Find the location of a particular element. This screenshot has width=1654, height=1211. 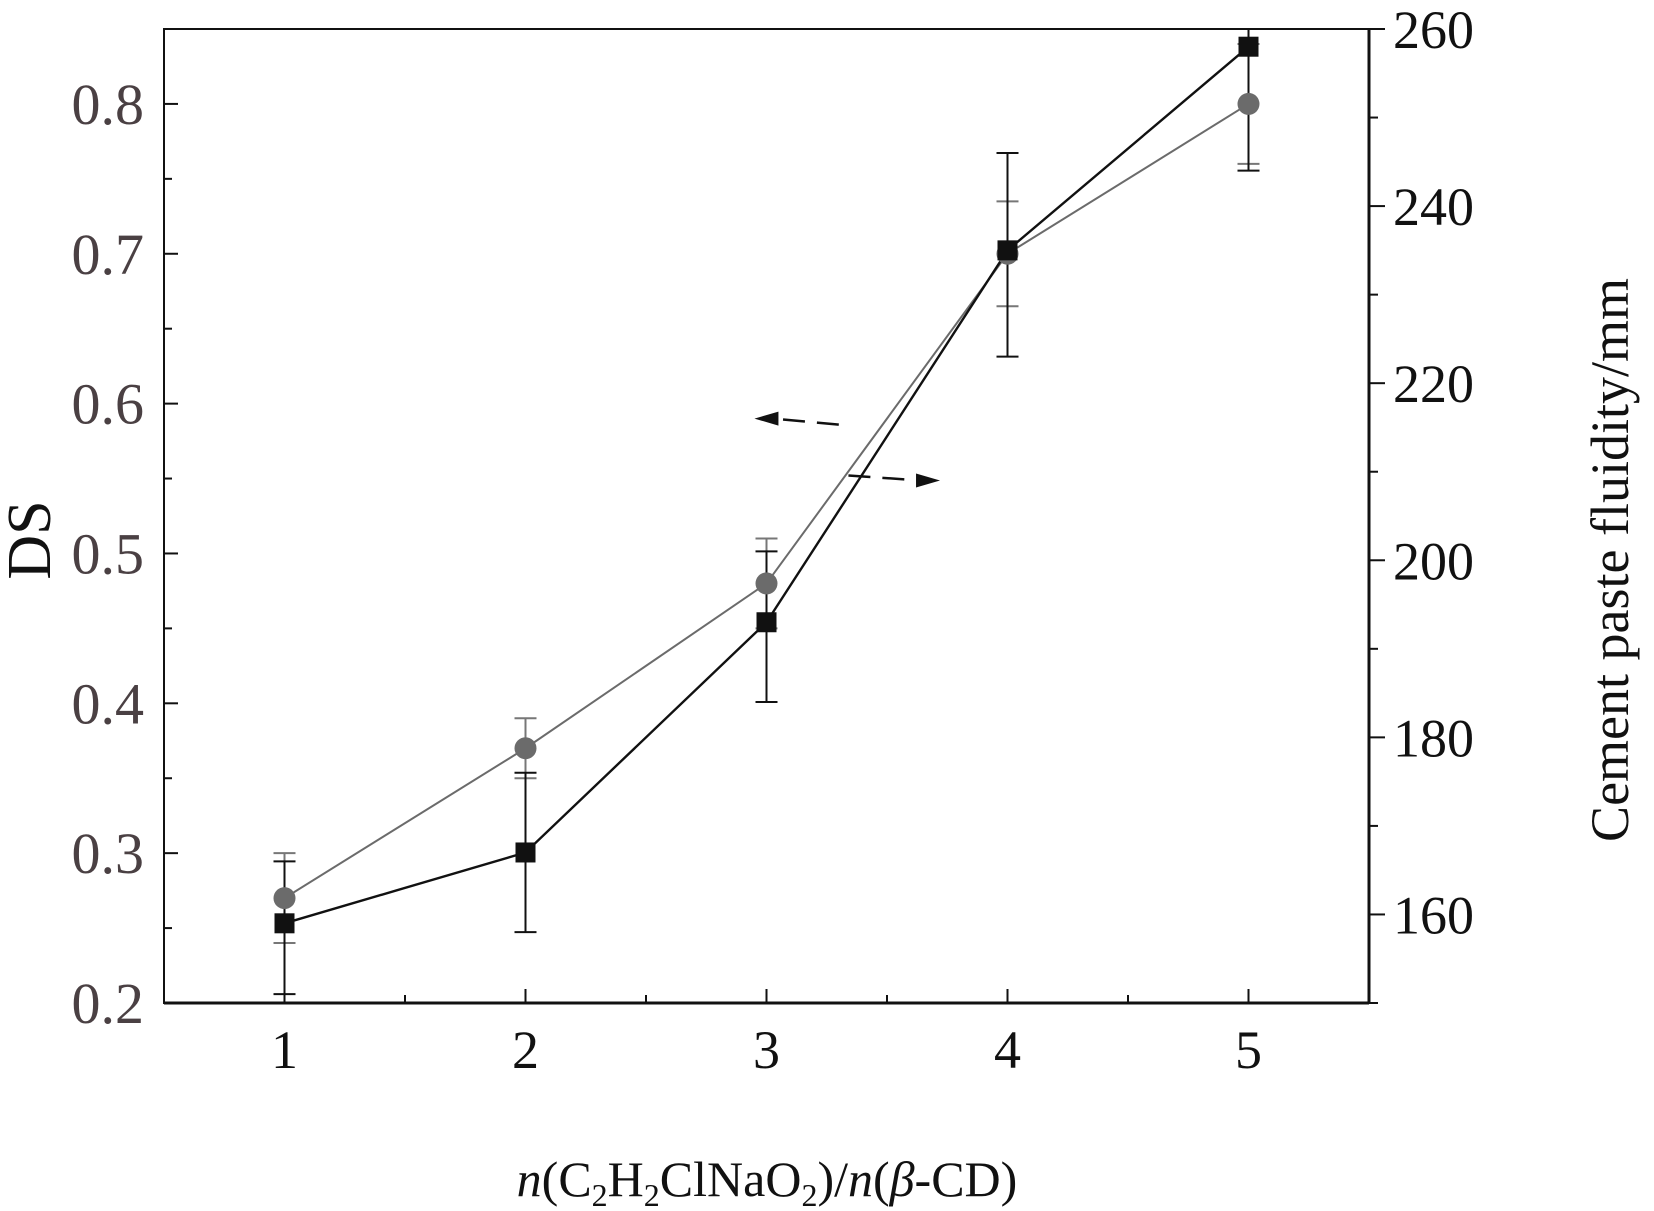

right-tick-label: 200 is located at coordinates (1433, 561).